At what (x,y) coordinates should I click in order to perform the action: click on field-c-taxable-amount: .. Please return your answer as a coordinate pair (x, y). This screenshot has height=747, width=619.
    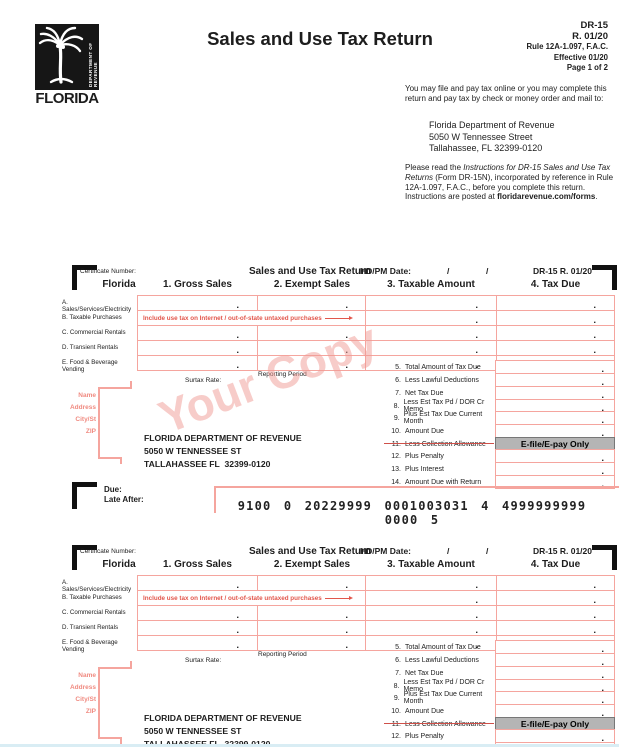
    Looking at the image, I should click on (431, 613).